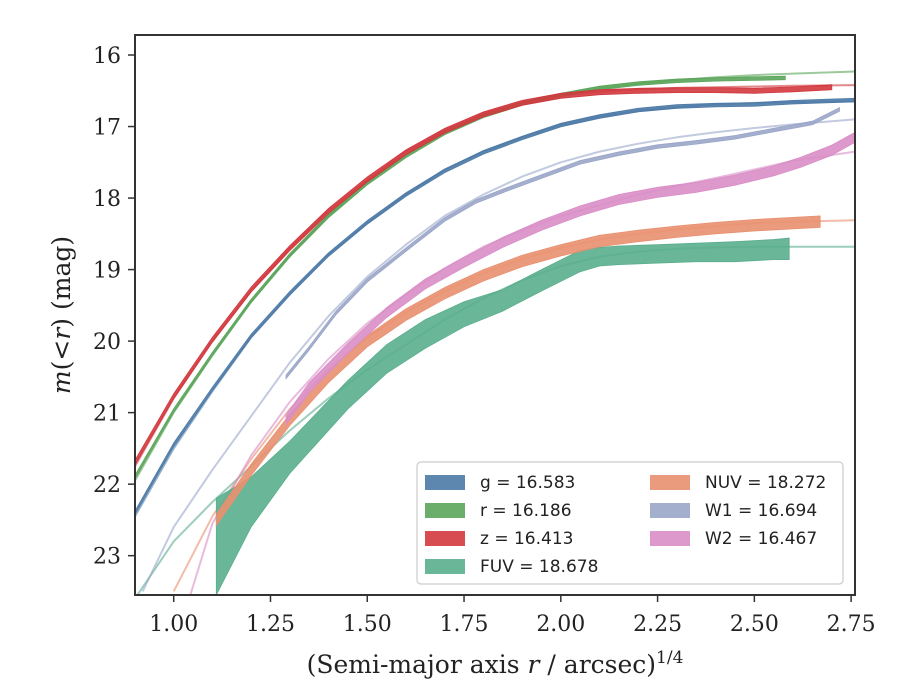 Image resolution: width=900 pixels, height=700 pixels. I want to click on legend-label-w2: W2 = 16.467, so click(761, 539).